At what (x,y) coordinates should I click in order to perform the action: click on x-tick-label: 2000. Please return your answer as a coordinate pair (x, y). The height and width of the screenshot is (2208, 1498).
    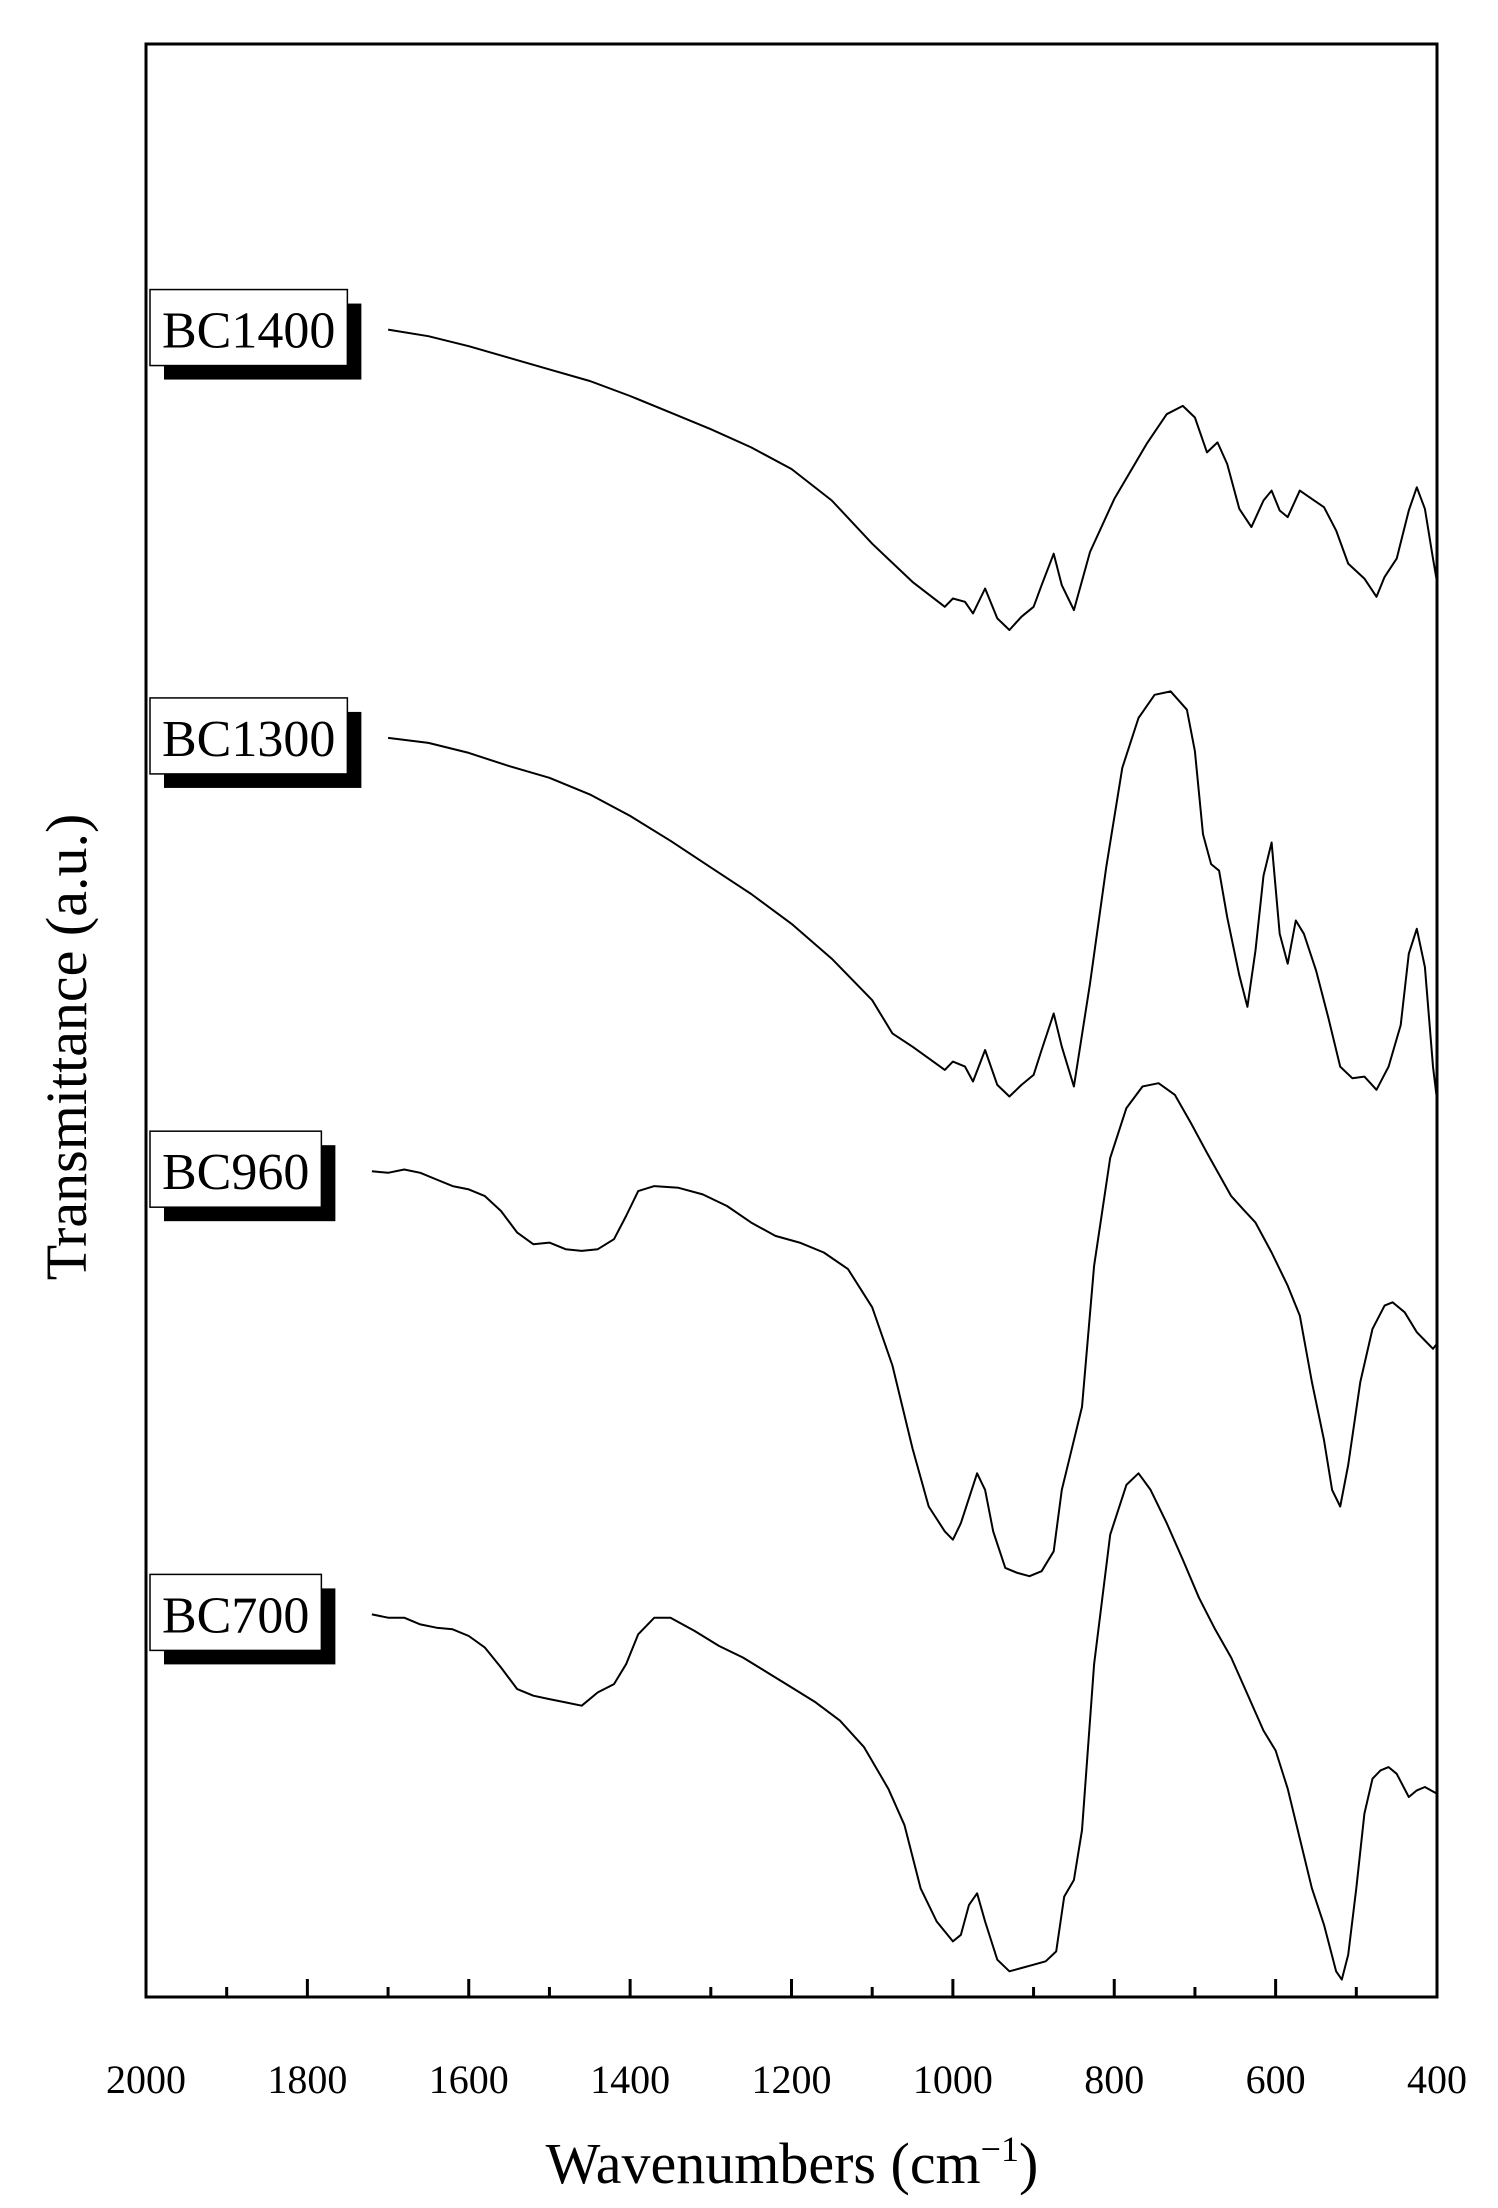
    Looking at the image, I should click on (146, 2079).